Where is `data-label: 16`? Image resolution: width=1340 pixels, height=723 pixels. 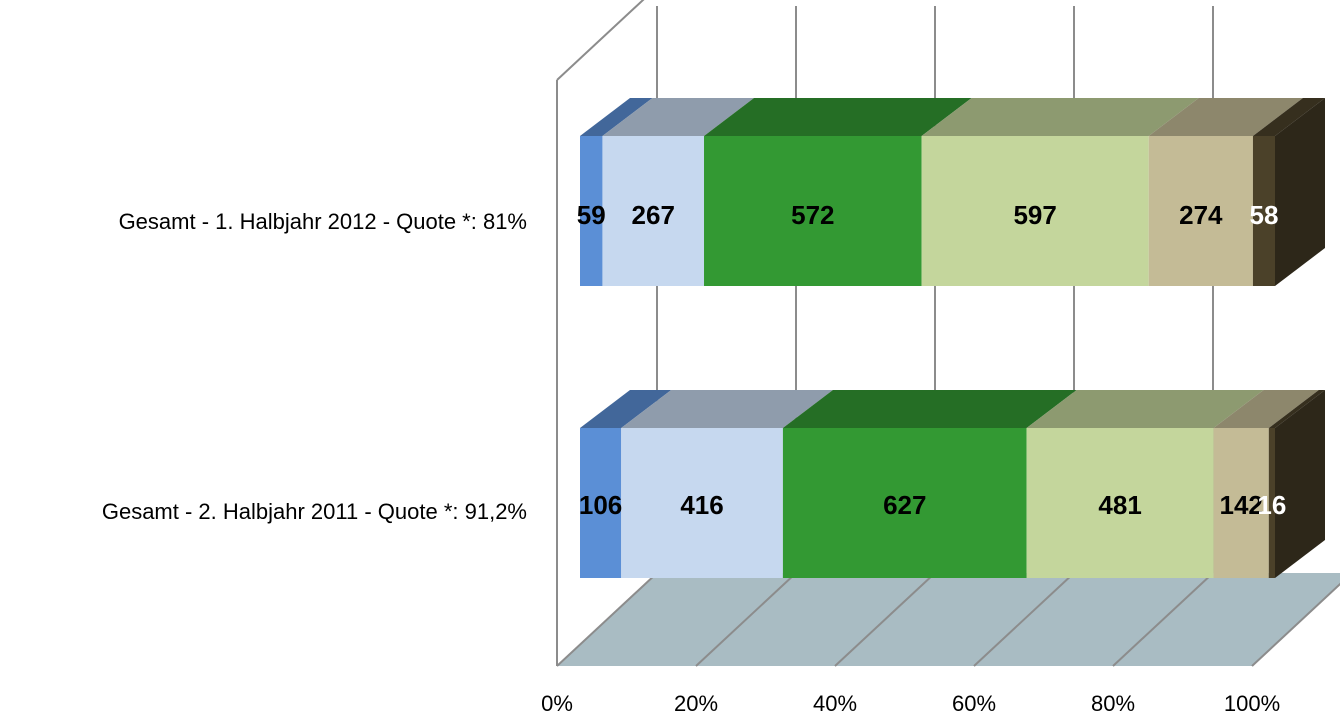
data-label: 16 is located at coordinates (1271, 505).